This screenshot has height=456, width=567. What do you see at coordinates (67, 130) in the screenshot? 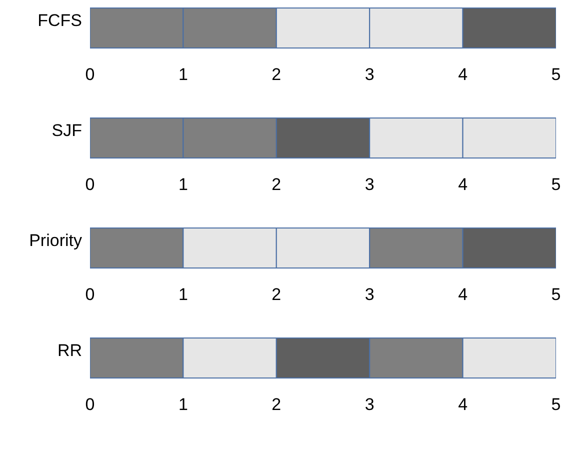
I see `y-tick-label: SJF` at bounding box center [67, 130].